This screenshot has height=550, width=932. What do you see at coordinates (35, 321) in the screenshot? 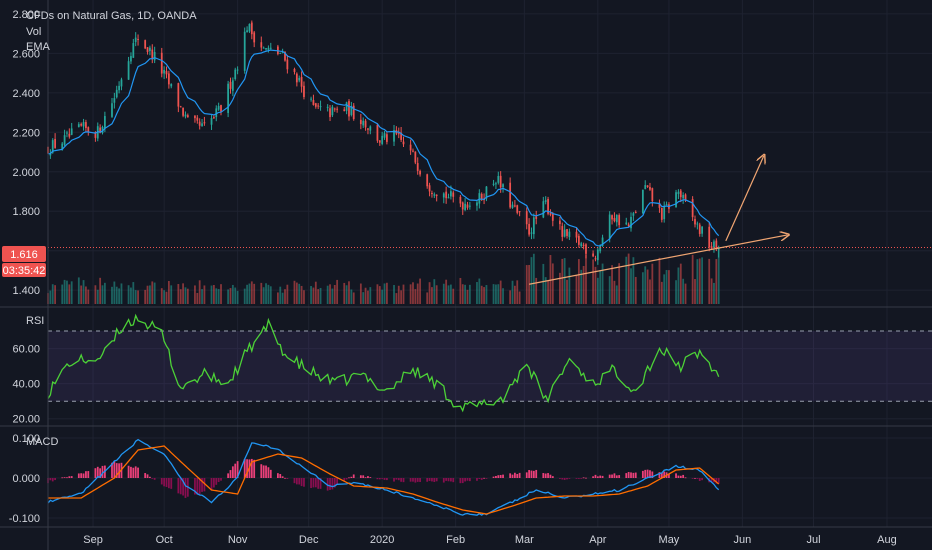
I see `rsi-legend-label: RSI` at bounding box center [35, 321].